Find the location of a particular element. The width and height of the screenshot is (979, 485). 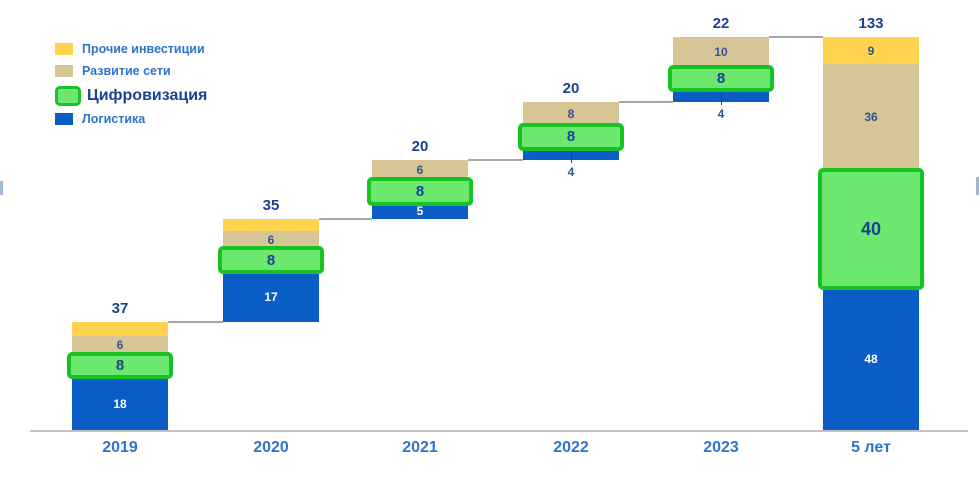

legend-item-3: Логистика is located at coordinates (131, 119).